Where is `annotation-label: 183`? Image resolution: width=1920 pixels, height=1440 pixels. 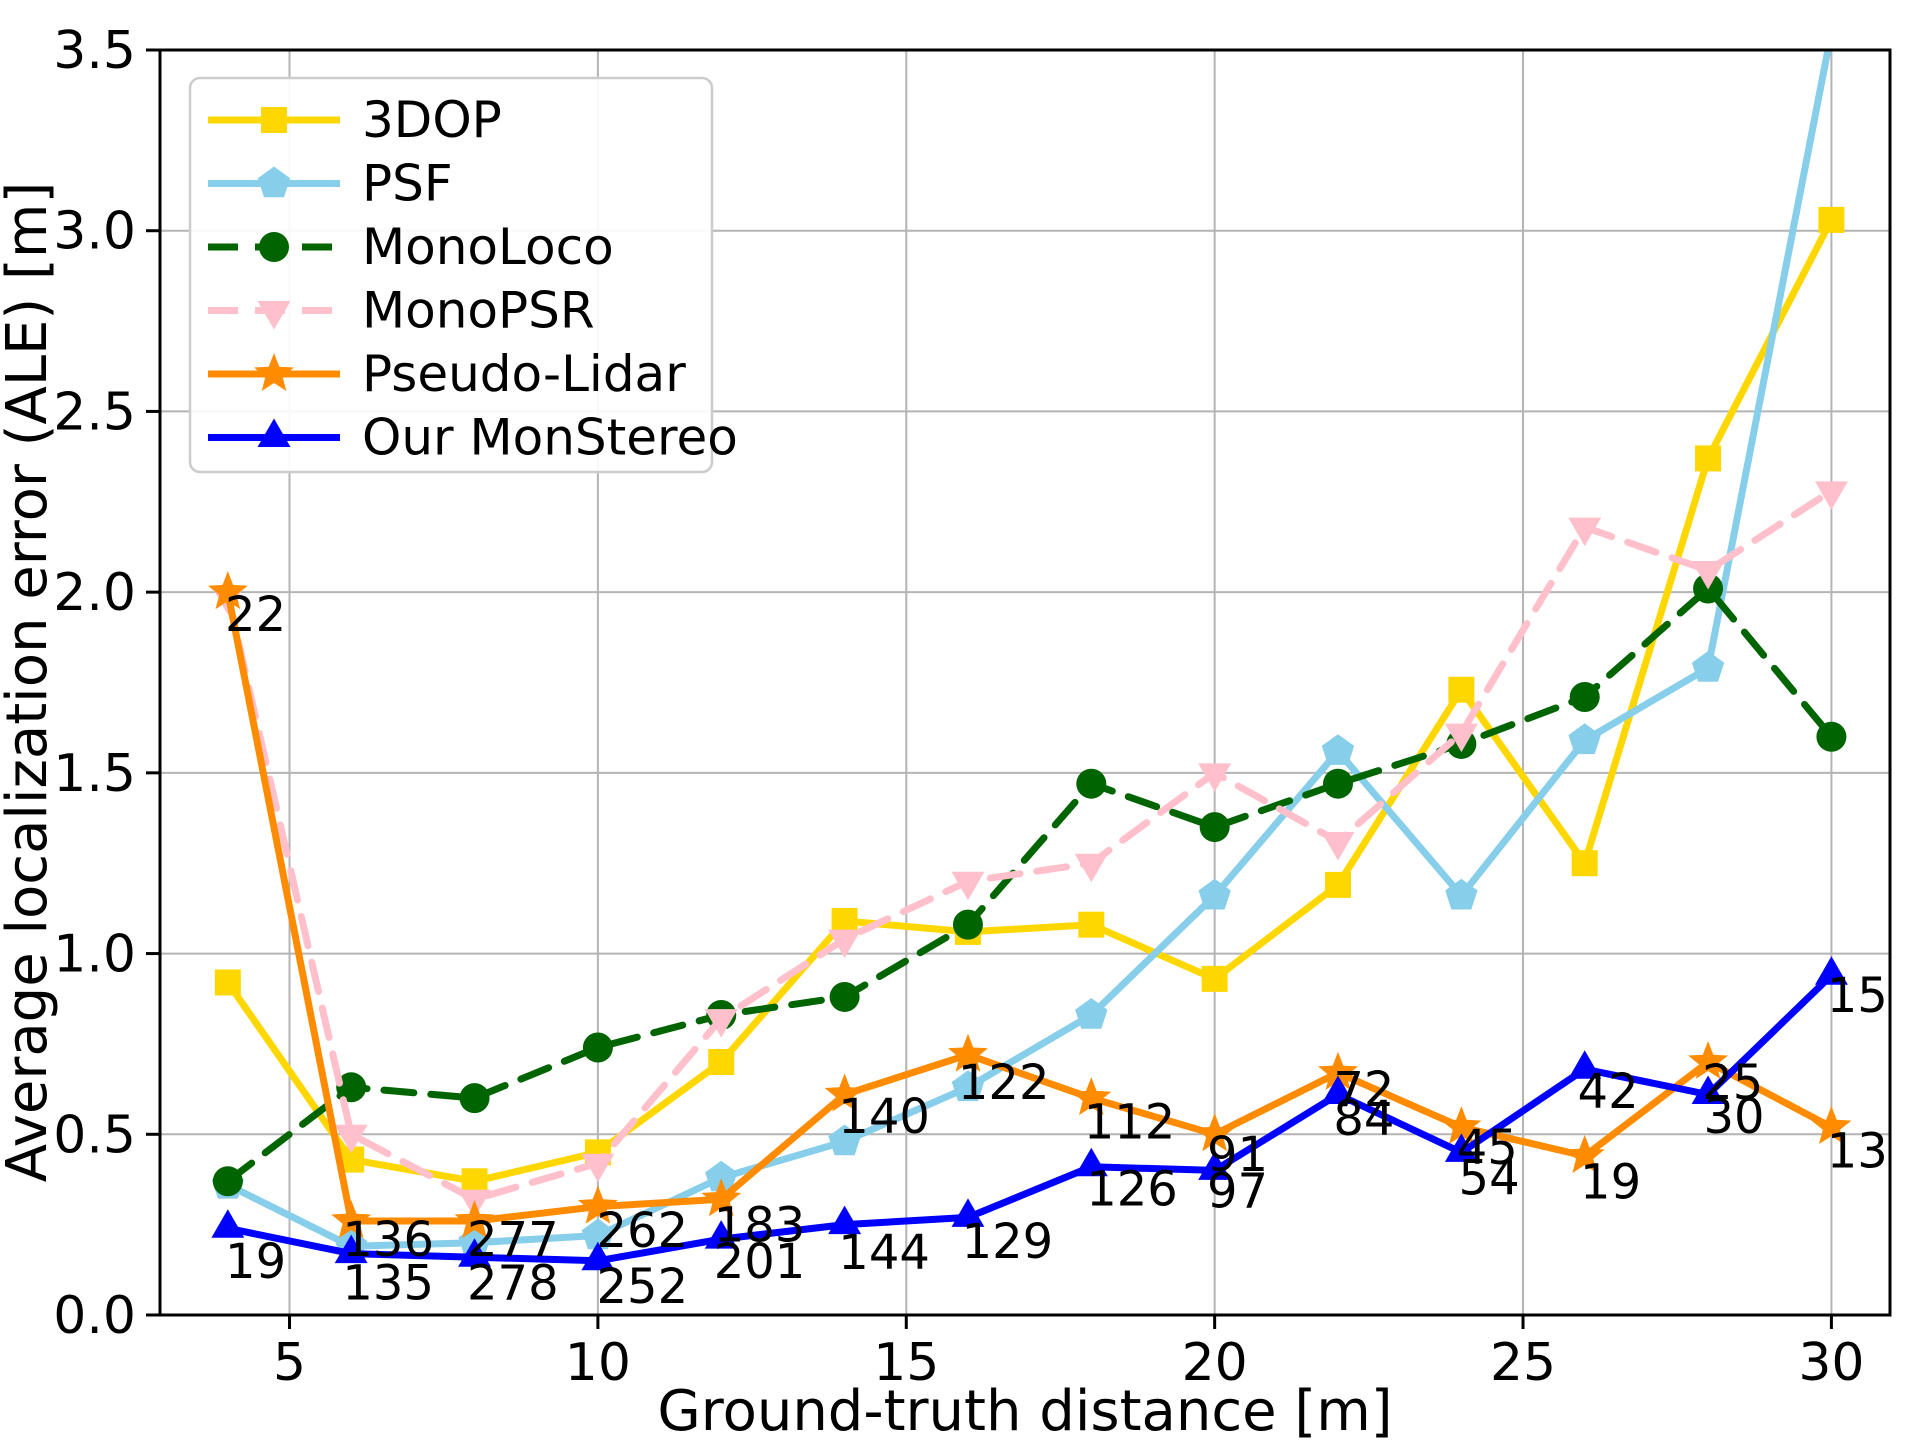
annotation-label: 183 is located at coordinates (760, 1226).